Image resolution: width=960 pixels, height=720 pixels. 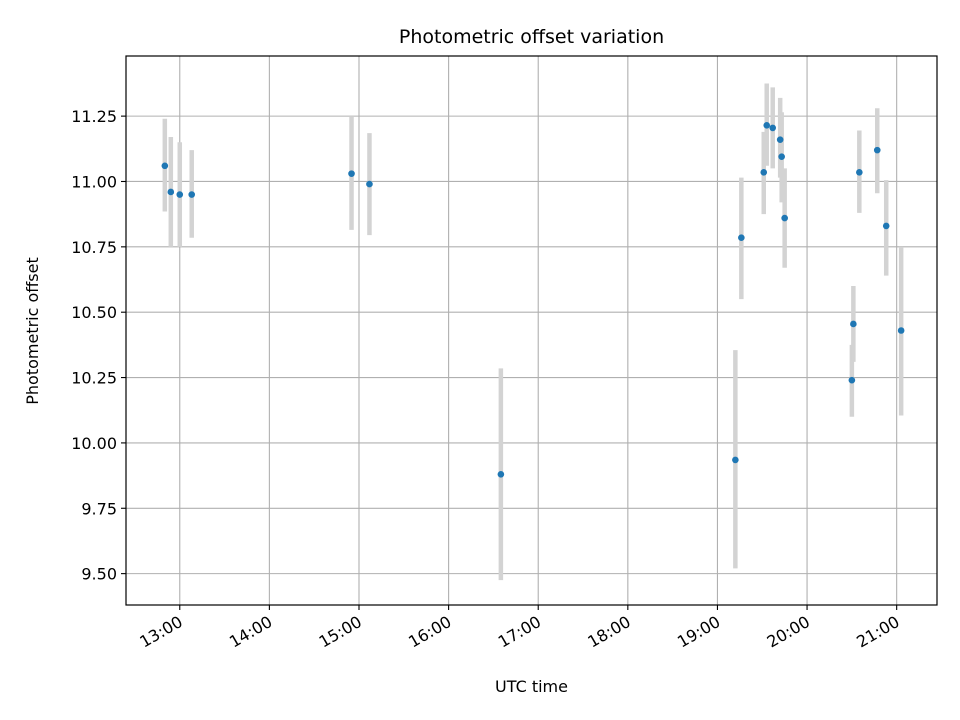 I want to click on y-axis-title: Photometric offset, so click(x=32, y=331).